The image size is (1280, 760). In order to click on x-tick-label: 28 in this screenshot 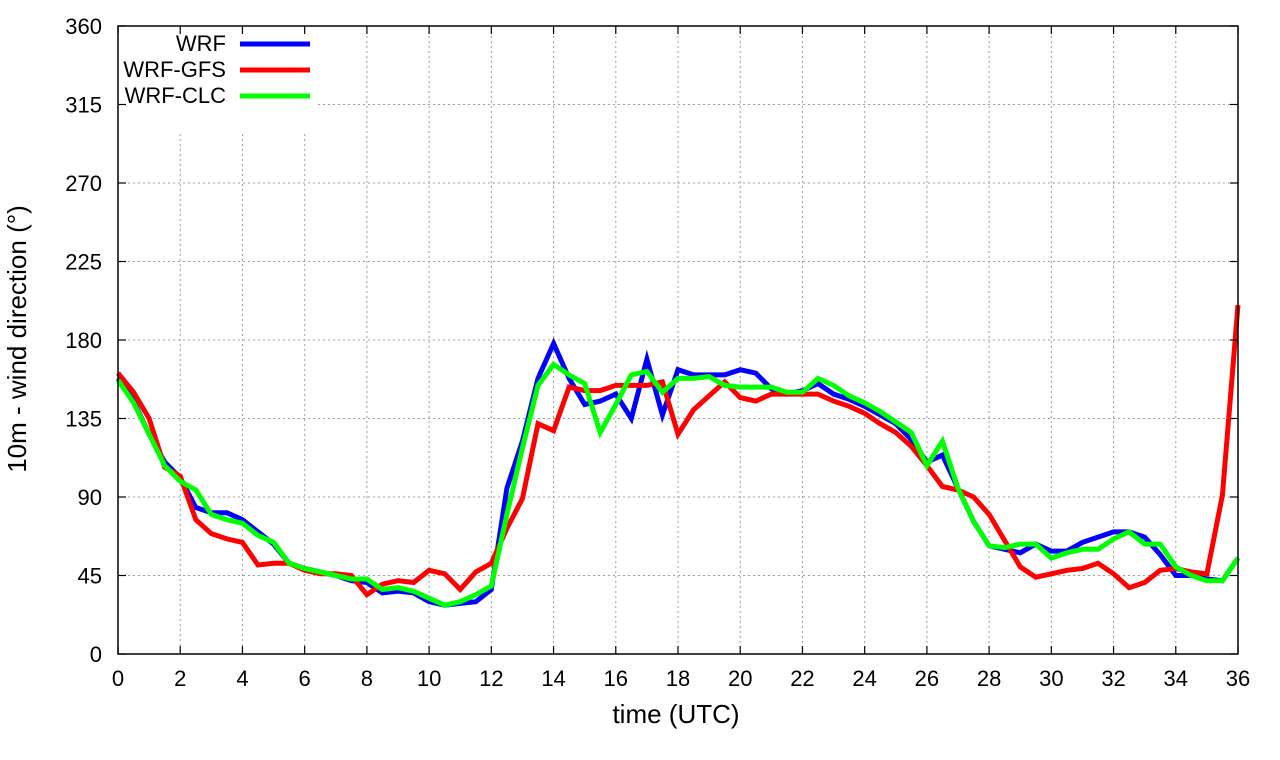, I will do `click(989, 678)`.